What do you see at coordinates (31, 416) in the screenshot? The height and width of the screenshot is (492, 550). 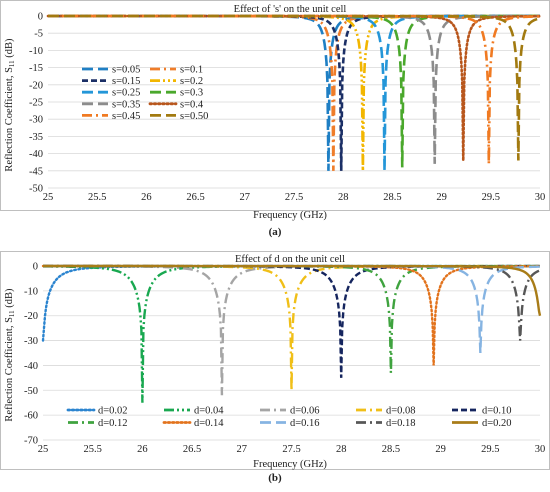 I see `y-tick-label: -60` at bounding box center [31, 416].